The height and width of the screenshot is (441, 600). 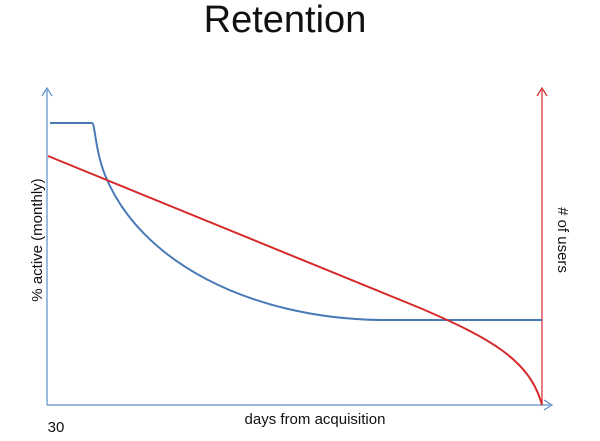 I want to click on y-axis-arrow, so click(x=47, y=91).